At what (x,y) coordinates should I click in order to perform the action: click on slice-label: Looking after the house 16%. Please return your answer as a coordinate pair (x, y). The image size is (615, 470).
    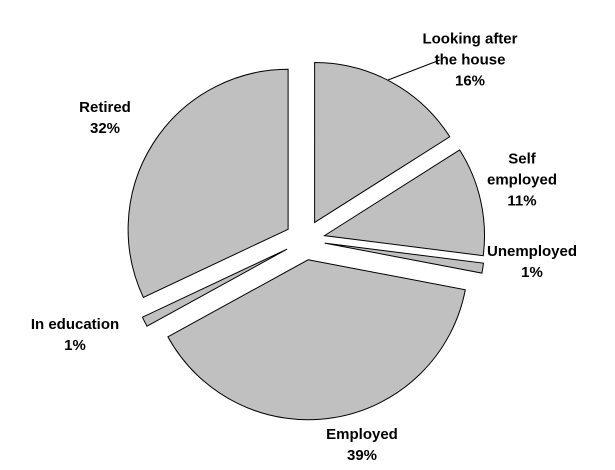
    Looking at the image, I should click on (470, 60).